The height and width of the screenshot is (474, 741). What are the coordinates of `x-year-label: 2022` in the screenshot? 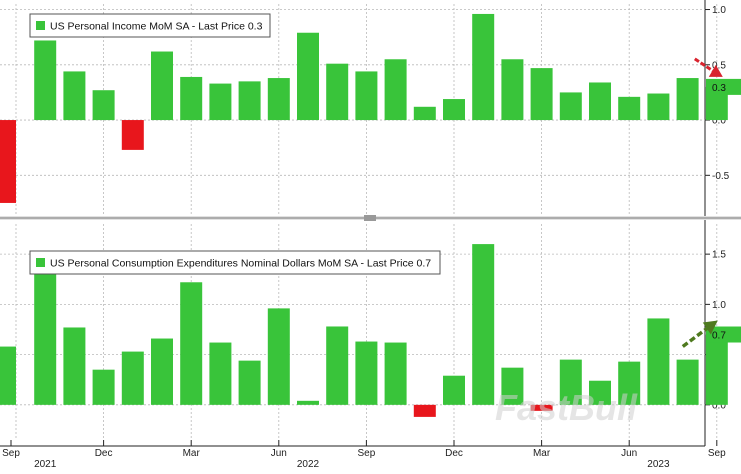 It's located at (308, 464).